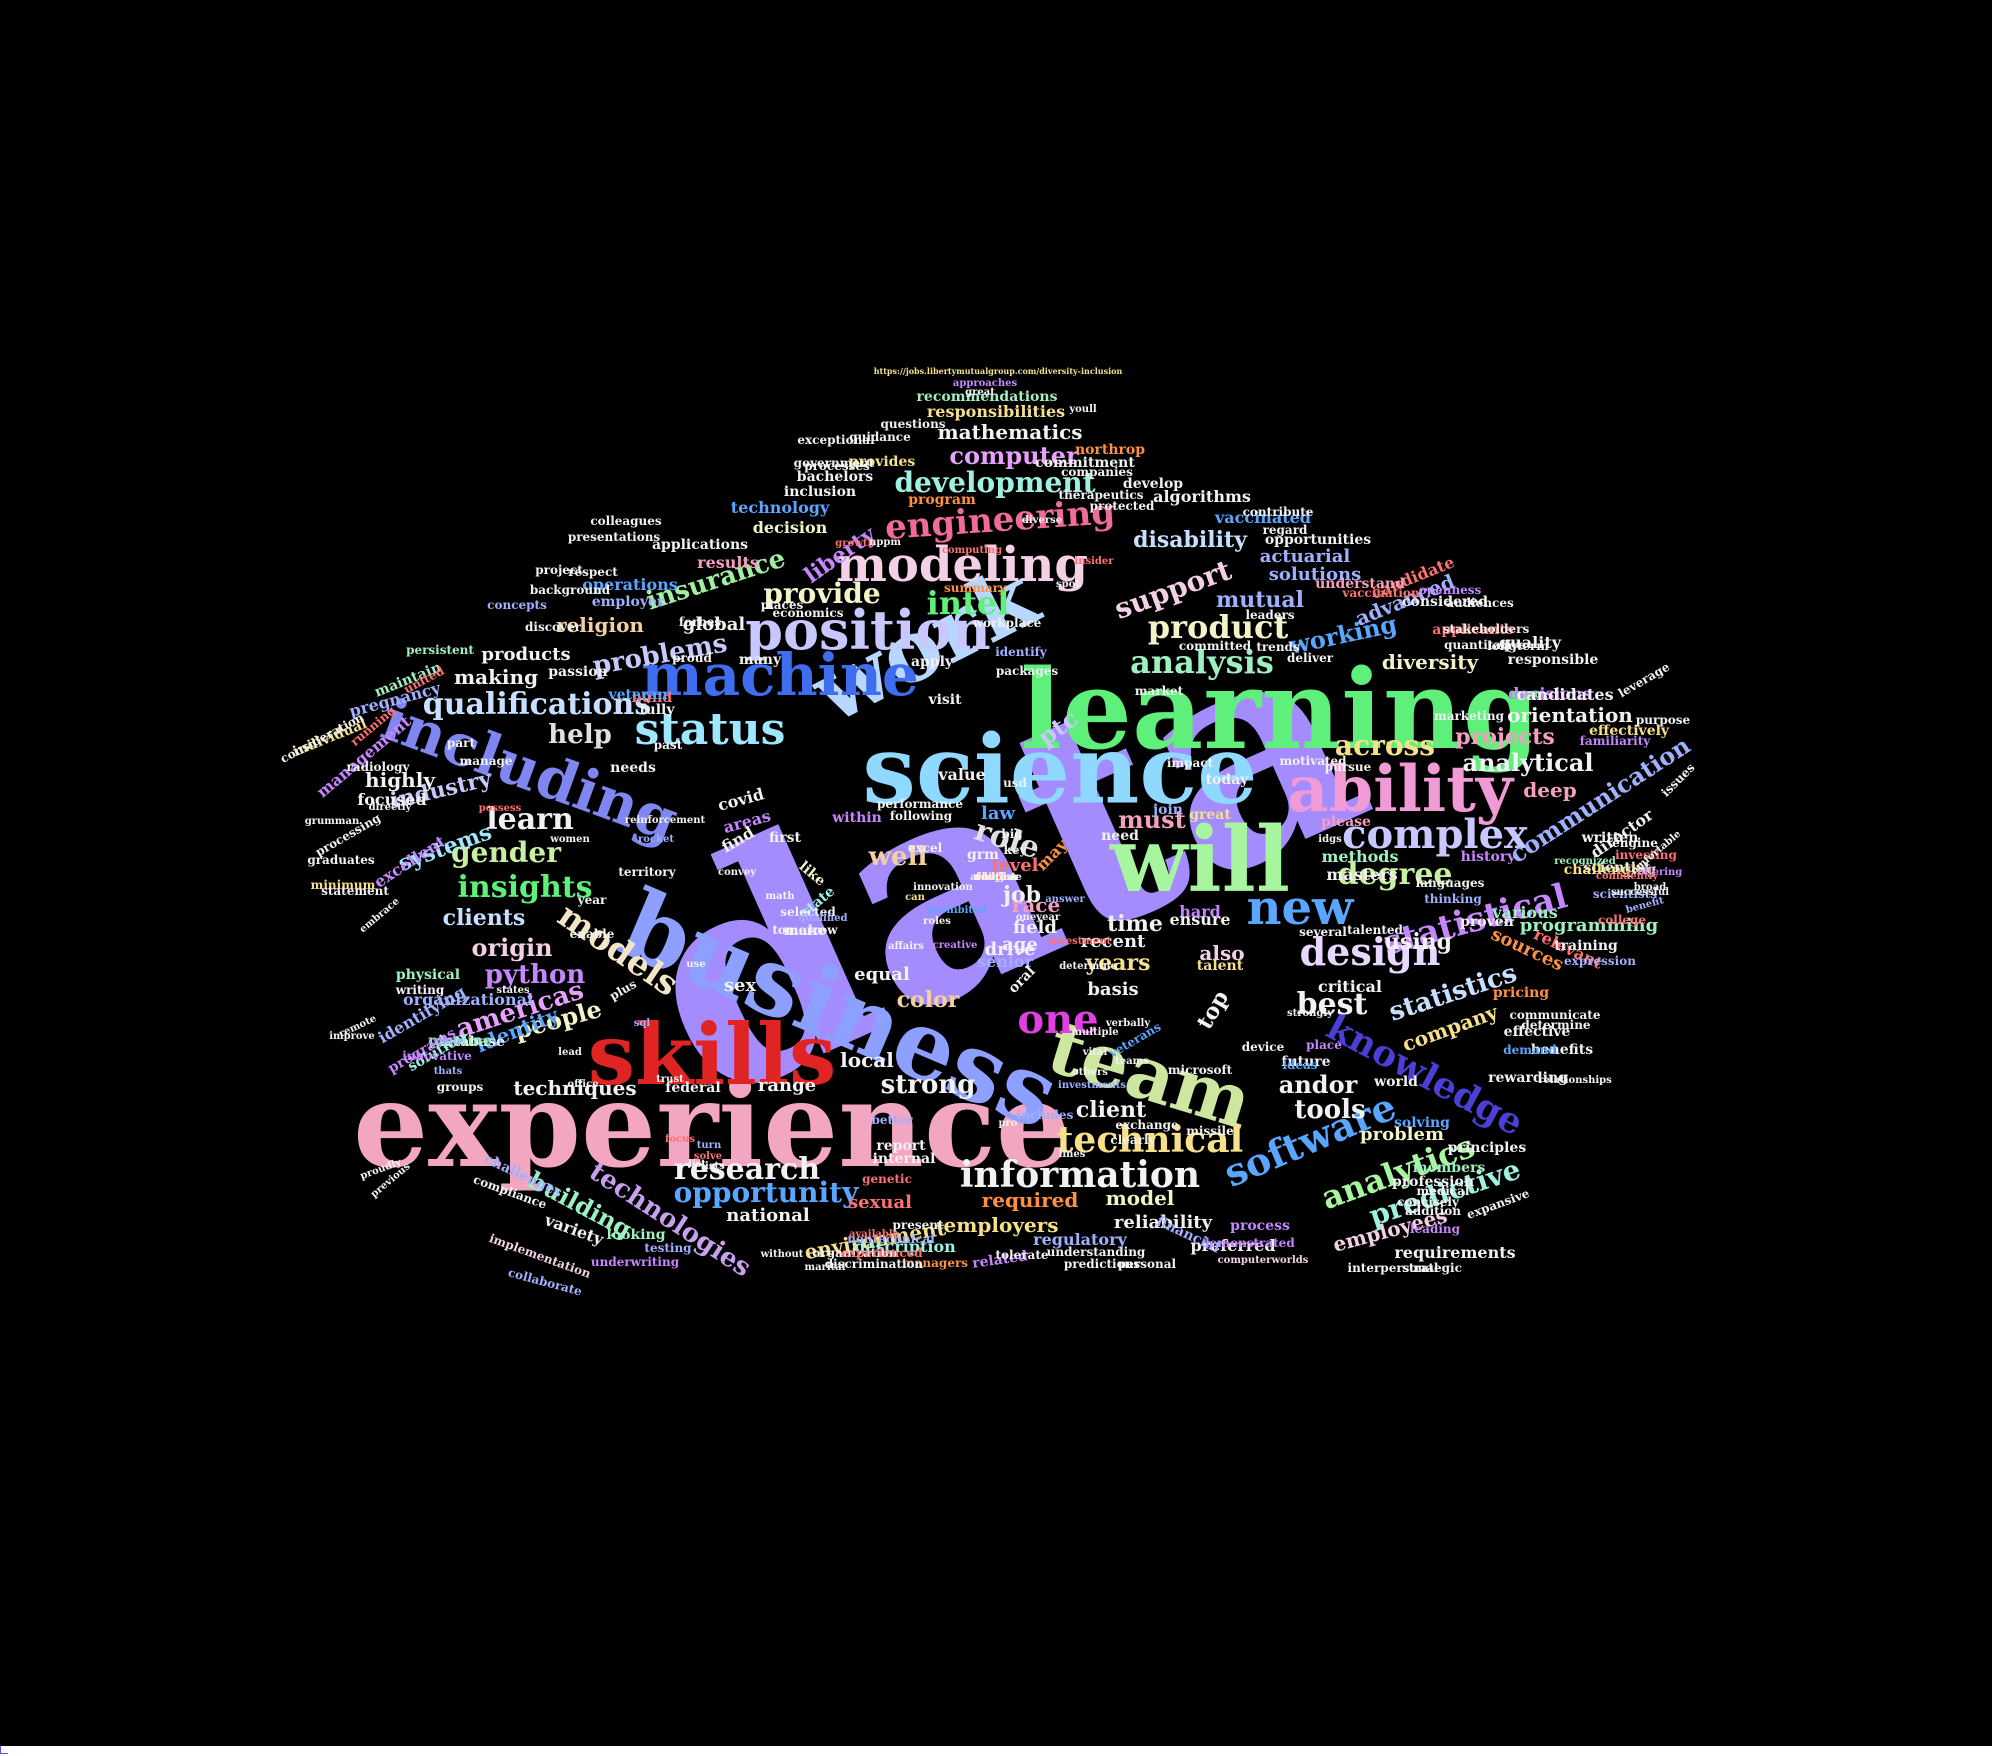  What do you see at coordinates (1014, 455) in the screenshot?
I see `word-cloud-word: computer` at bounding box center [1014, 455].